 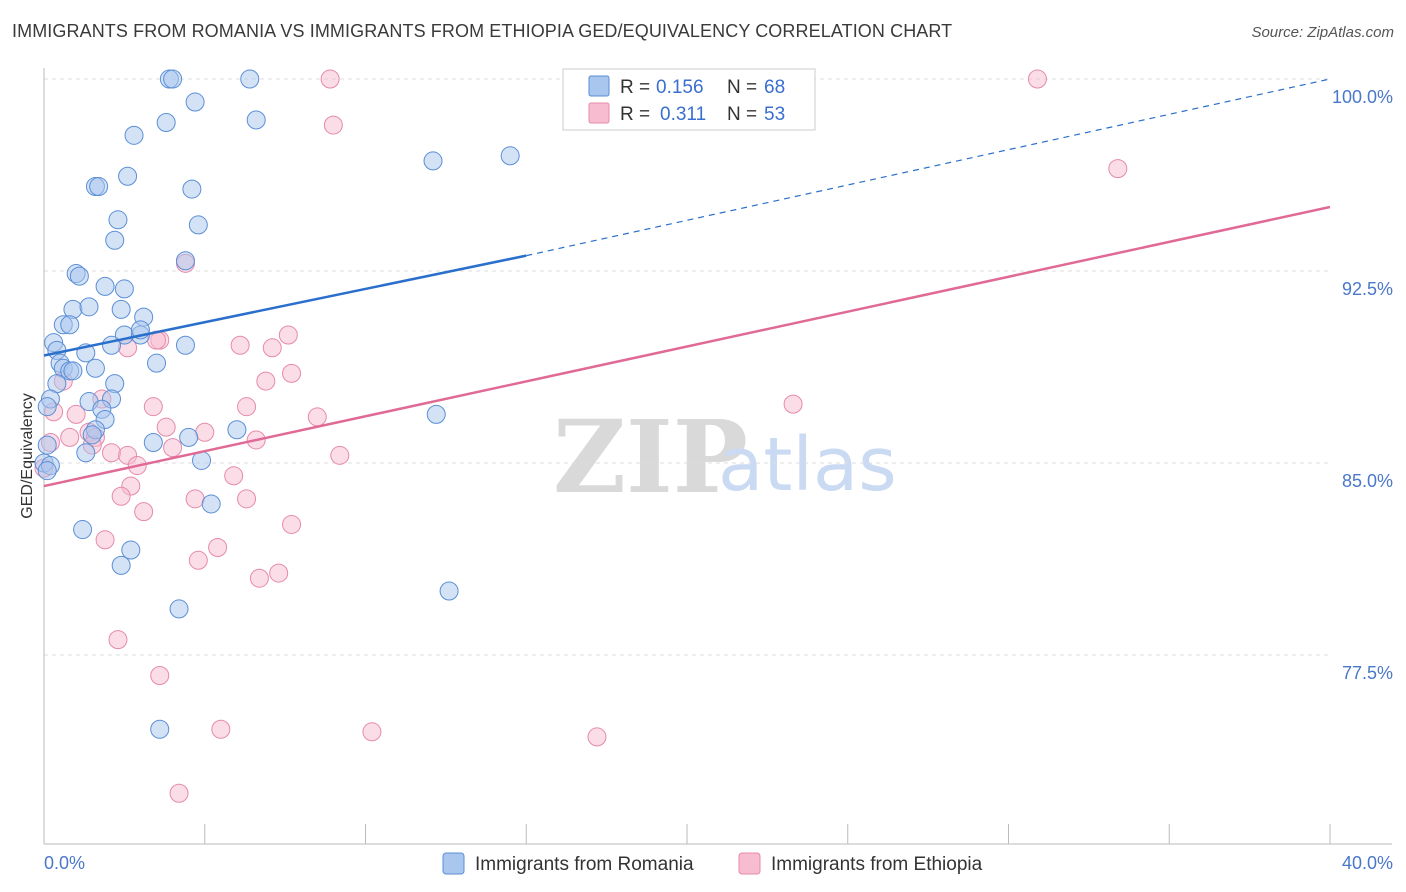 What do you see at coordinates (599, 86) in the screenshot?
I see `legend-swatch-romania` at bounding box center [599, 86].